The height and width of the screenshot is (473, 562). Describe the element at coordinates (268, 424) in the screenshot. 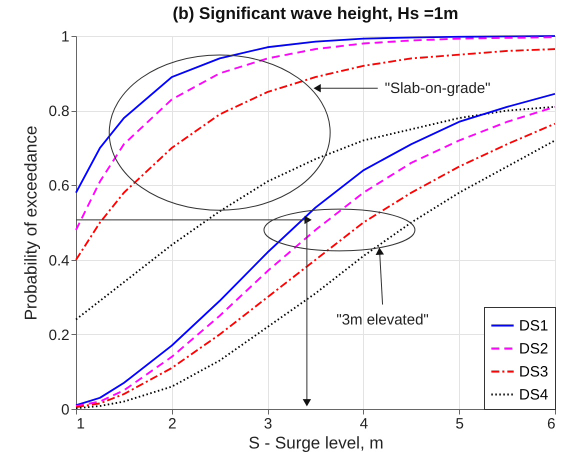

I see `x-tick-label: 3` at that location.